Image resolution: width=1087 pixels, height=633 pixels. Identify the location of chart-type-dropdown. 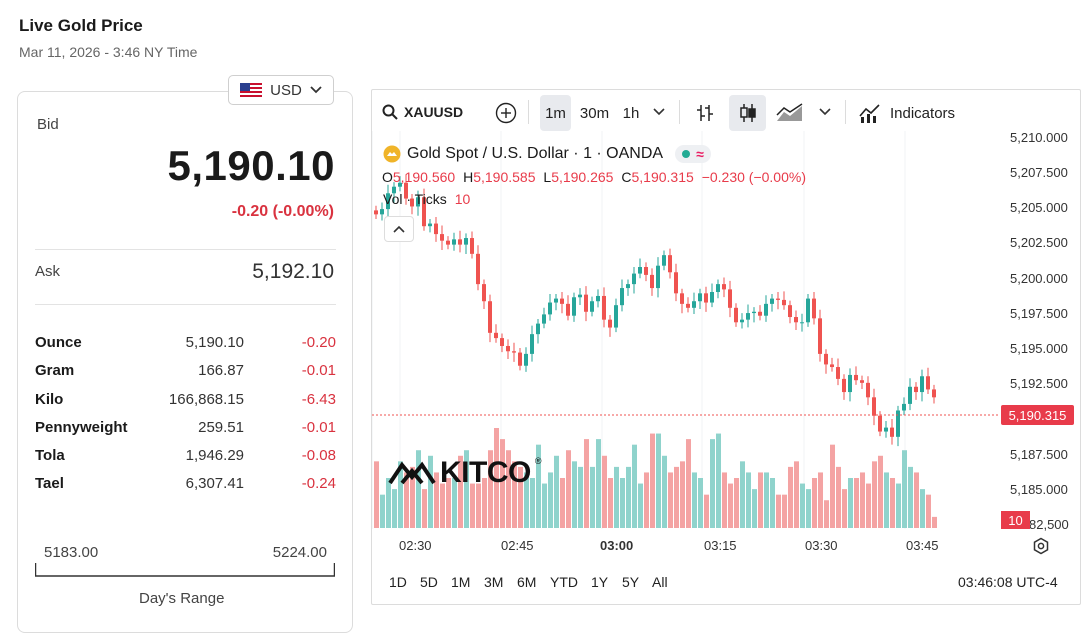
(825, 112).